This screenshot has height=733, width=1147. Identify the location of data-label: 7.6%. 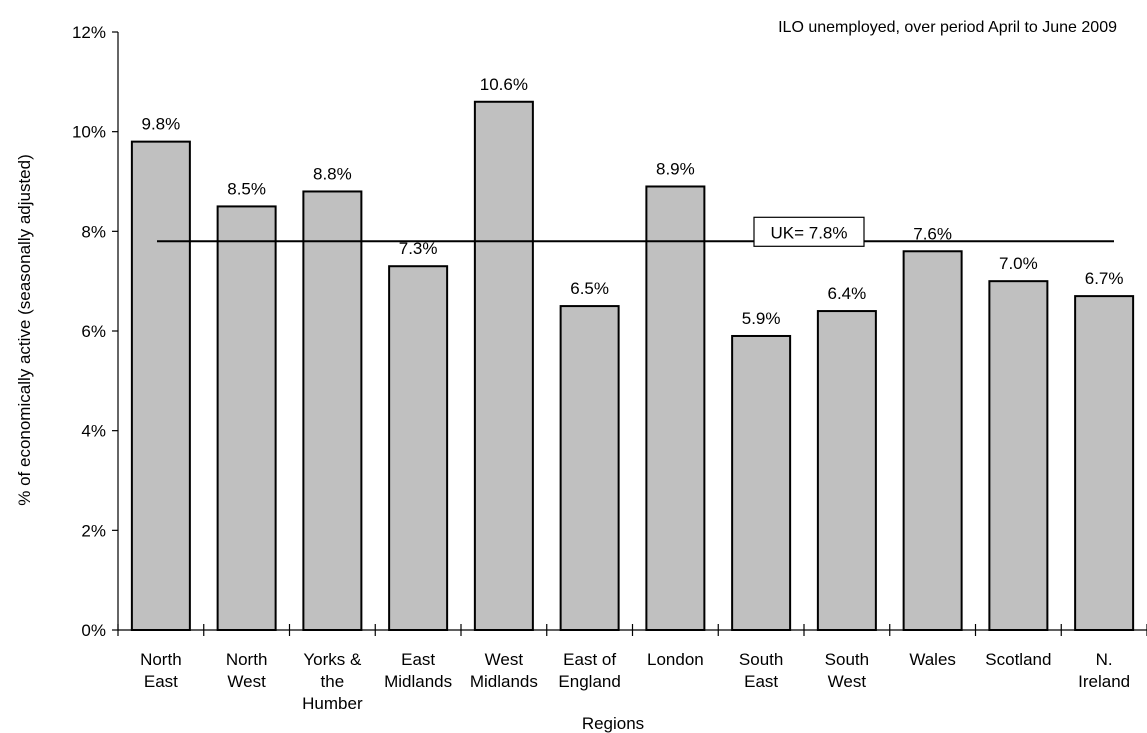
(932, 233).